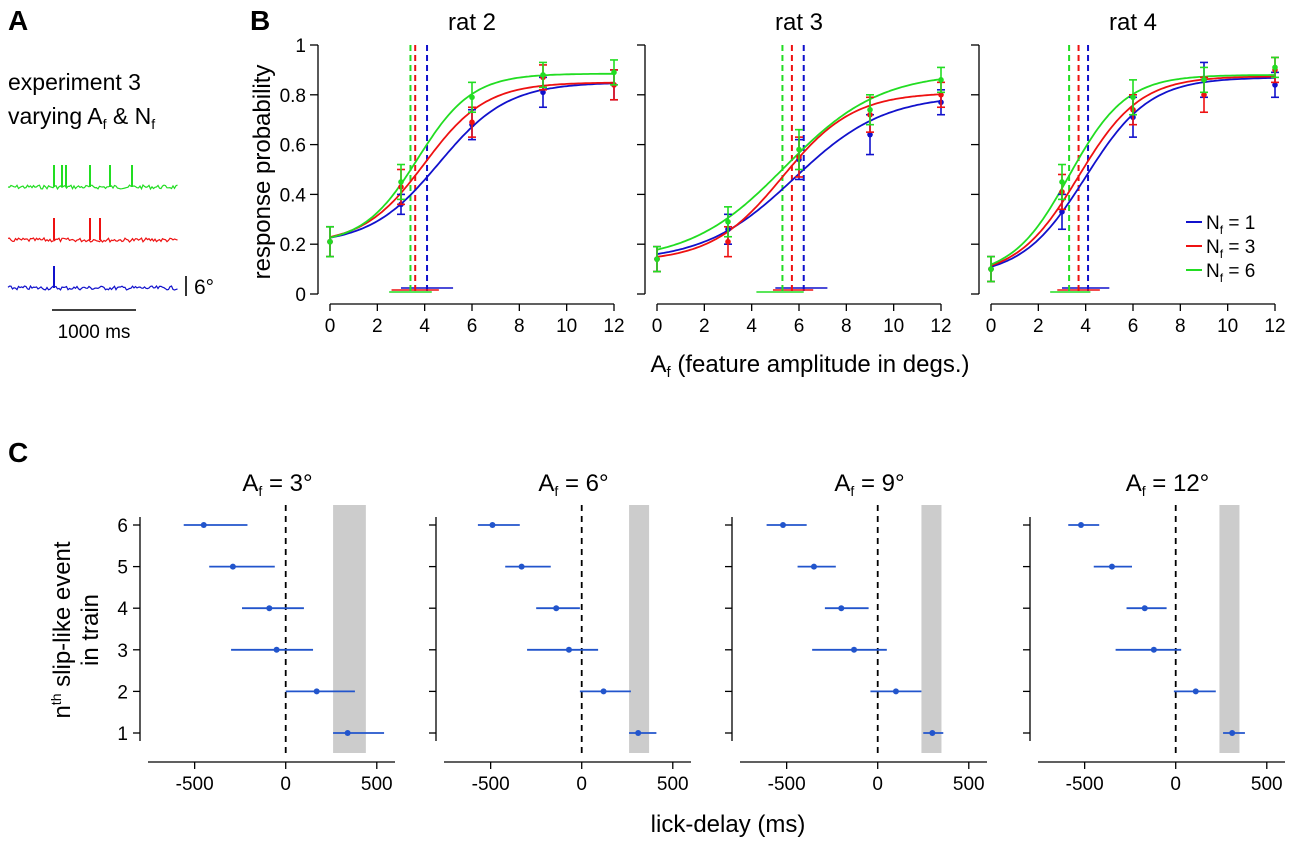 The height and width of the screenshot is (849, 1300). Describe the element at coordinates (300, 46) in the screenshot. I see `b-y-tick-label: 1` at that location.